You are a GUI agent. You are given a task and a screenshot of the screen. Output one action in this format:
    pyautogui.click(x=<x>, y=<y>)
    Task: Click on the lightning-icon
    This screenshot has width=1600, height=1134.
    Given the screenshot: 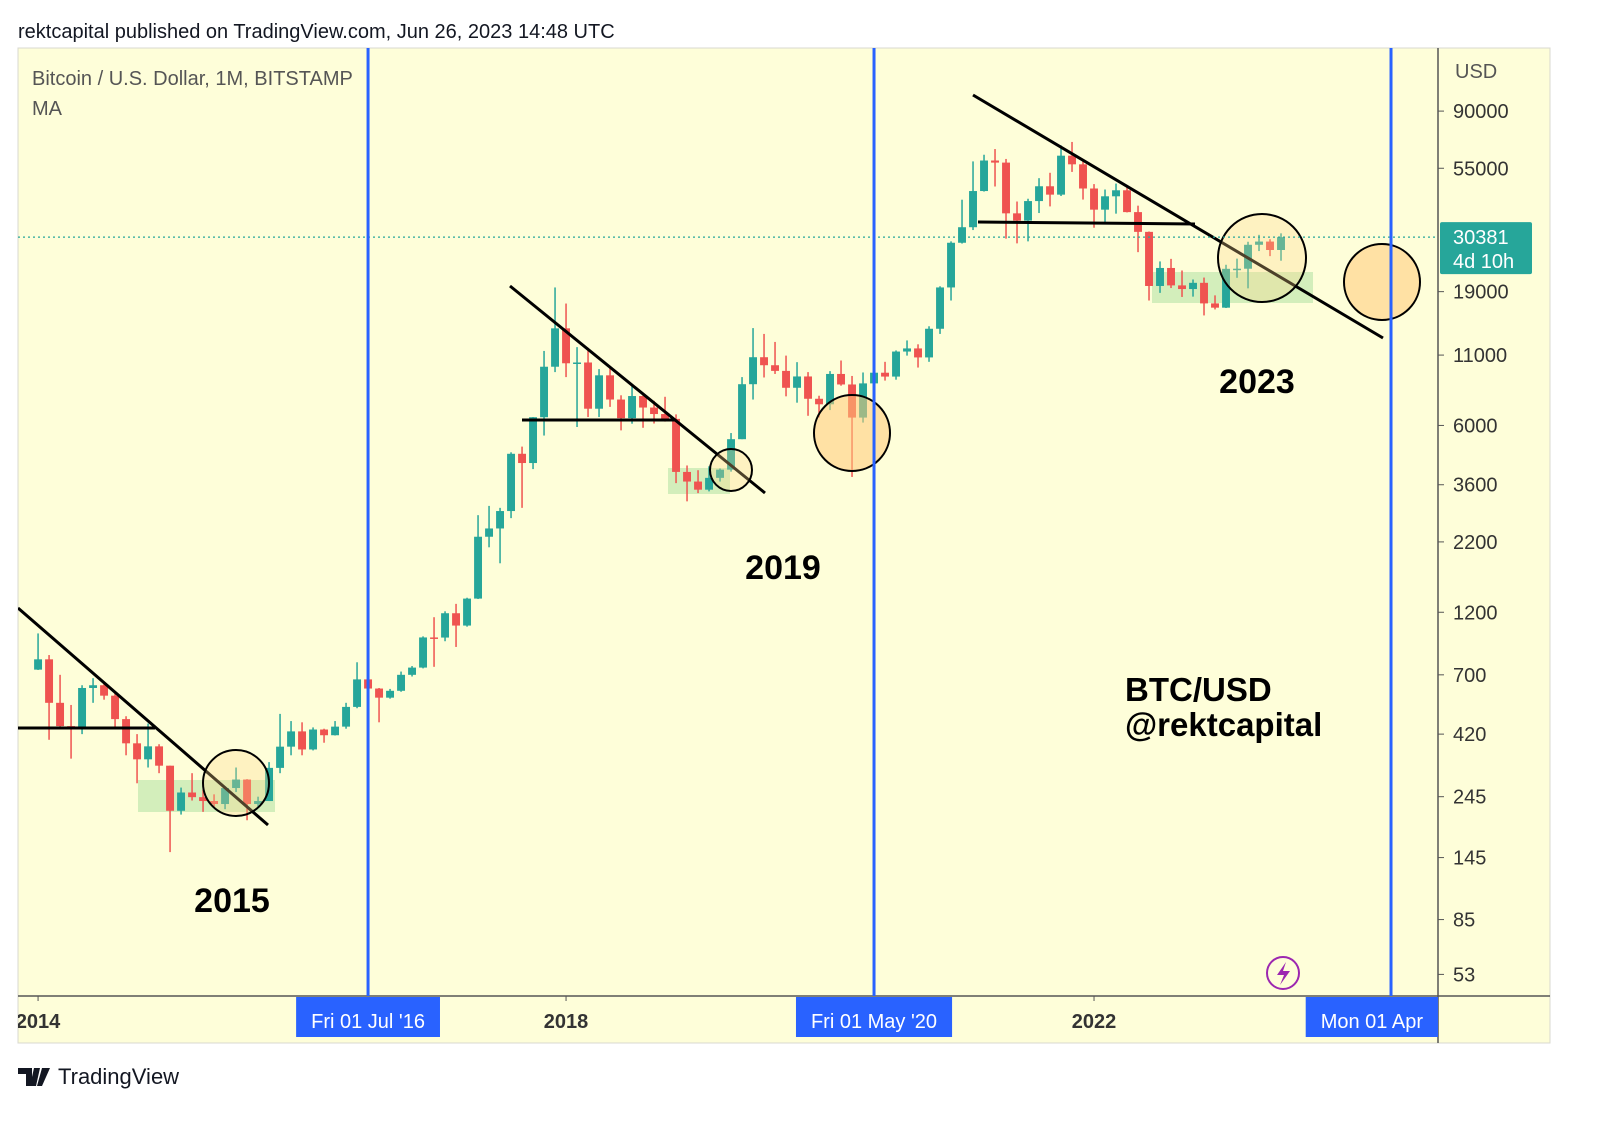 What is the action you would take?
    pyautogui.click(x=1283, y=973)
    